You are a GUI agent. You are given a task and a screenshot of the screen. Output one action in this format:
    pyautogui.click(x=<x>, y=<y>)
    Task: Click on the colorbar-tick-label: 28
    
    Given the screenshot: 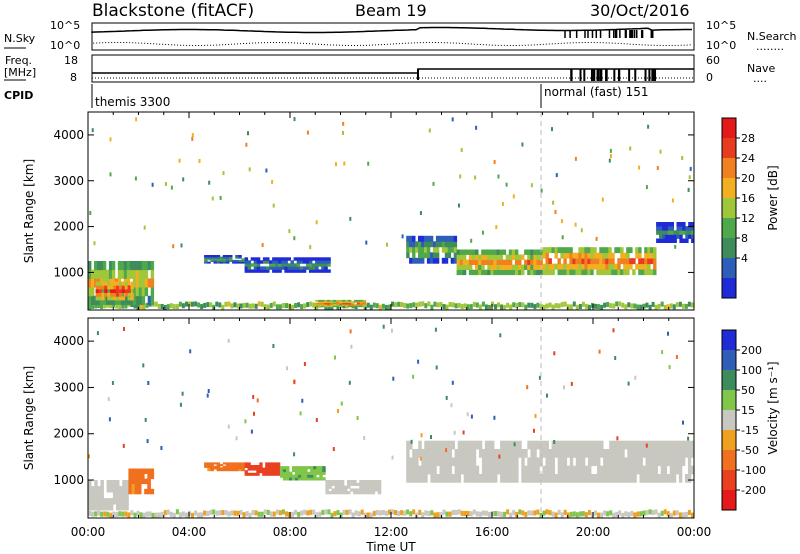 What is the action you would take?
    pyautogui.click(x=748, y=138)
    